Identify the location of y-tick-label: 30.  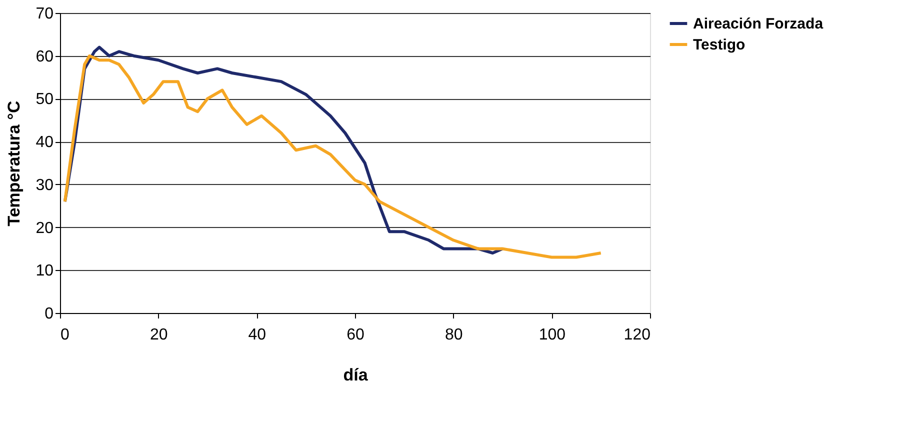
(45, 185).